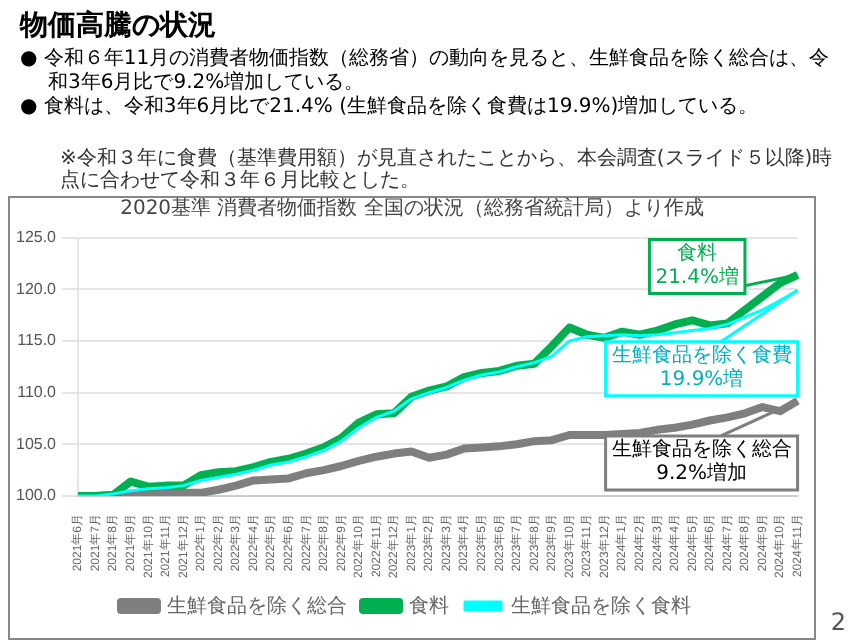 The image size is (854, 640). Describe the element at coordinates (429, 605) in the screenshot. I see `legend-label: 食料` at that location.